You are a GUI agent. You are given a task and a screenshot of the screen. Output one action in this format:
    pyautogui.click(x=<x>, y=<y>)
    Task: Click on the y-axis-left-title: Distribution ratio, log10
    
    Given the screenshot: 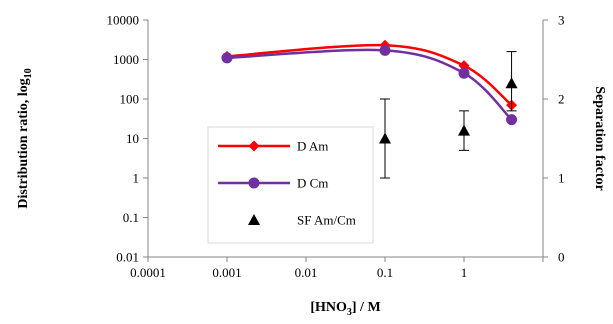 What is the action you would take?
    pyautogui.click(x=25, y=138)
    